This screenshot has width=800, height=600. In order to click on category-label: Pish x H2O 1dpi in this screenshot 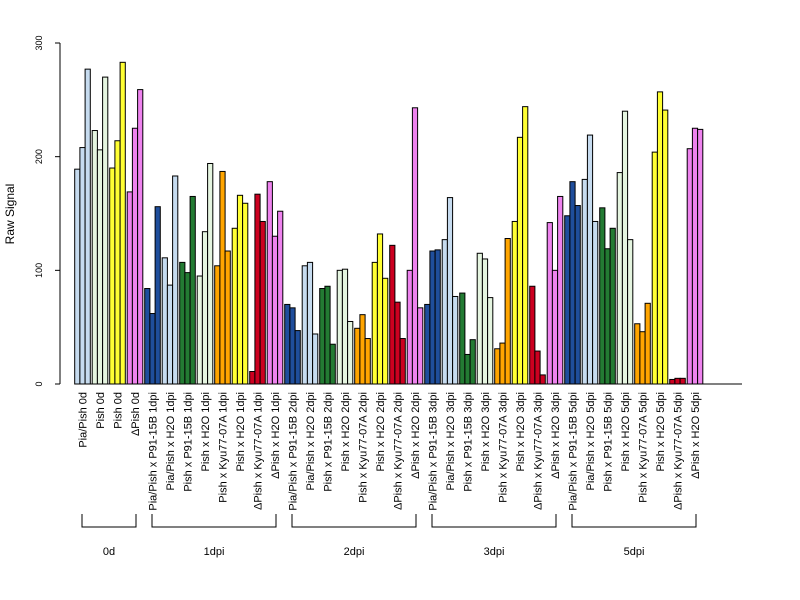, I will do `click(206, 431)`.